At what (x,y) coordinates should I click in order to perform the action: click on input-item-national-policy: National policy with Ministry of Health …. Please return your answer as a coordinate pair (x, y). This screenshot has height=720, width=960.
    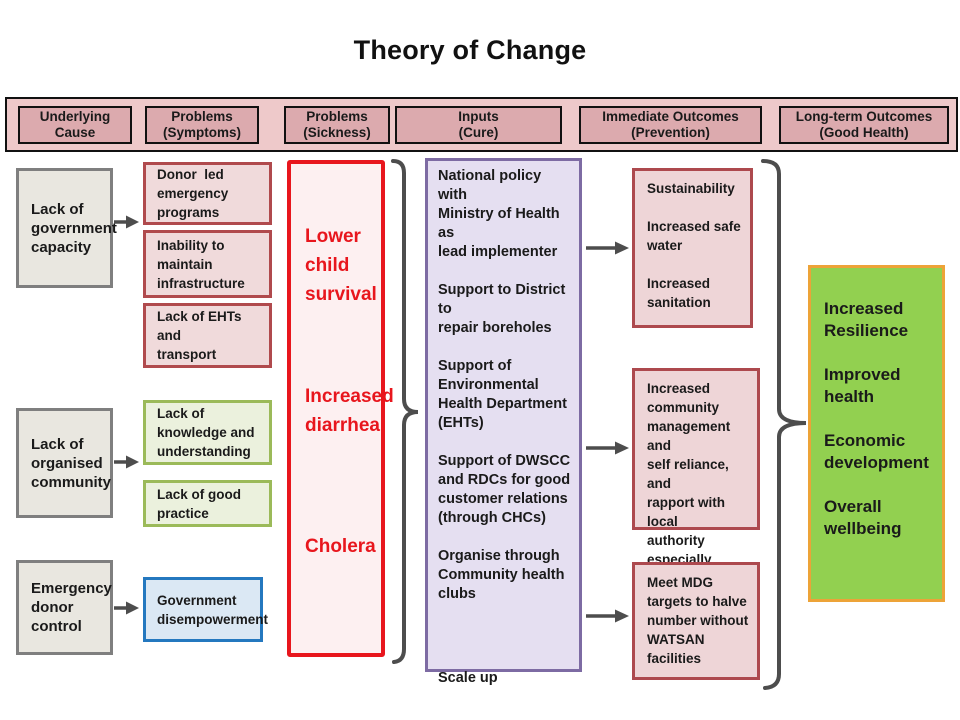
    Looking at the image, I should click on (499, 214).